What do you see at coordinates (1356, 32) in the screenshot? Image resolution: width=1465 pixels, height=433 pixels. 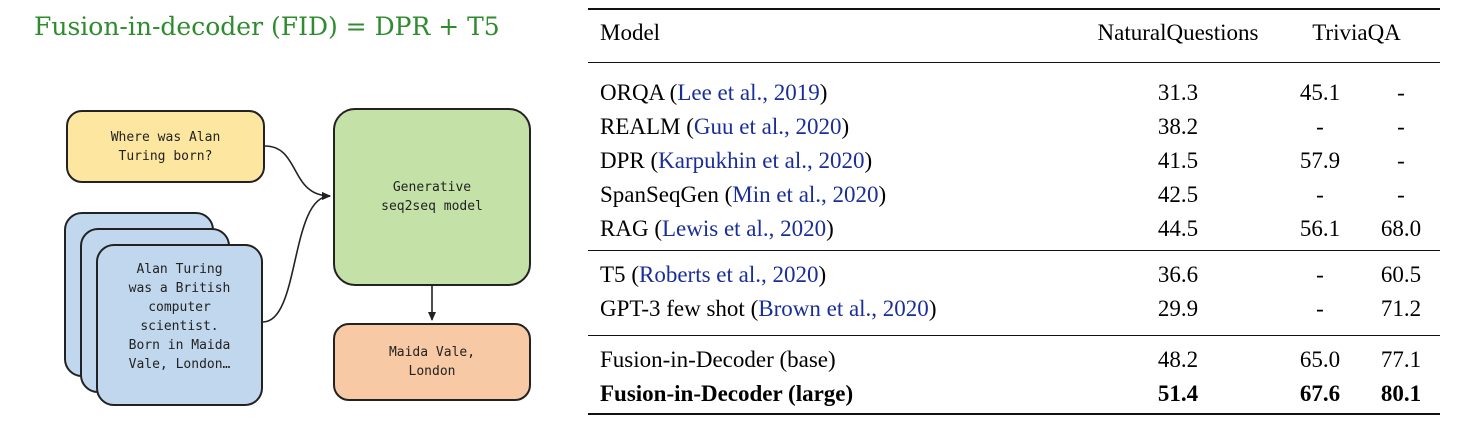 I see `header-triviaqa: TriviaQA` at bounding box center [1356, 32].